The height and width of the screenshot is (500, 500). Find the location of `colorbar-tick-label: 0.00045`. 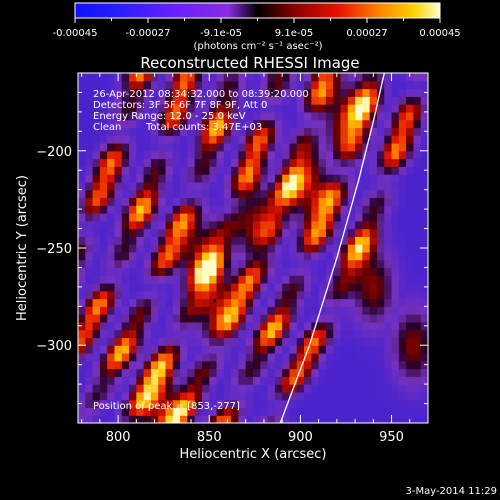

colorbar-tick-label: 0.00045 is located at coordinates (439, 33).